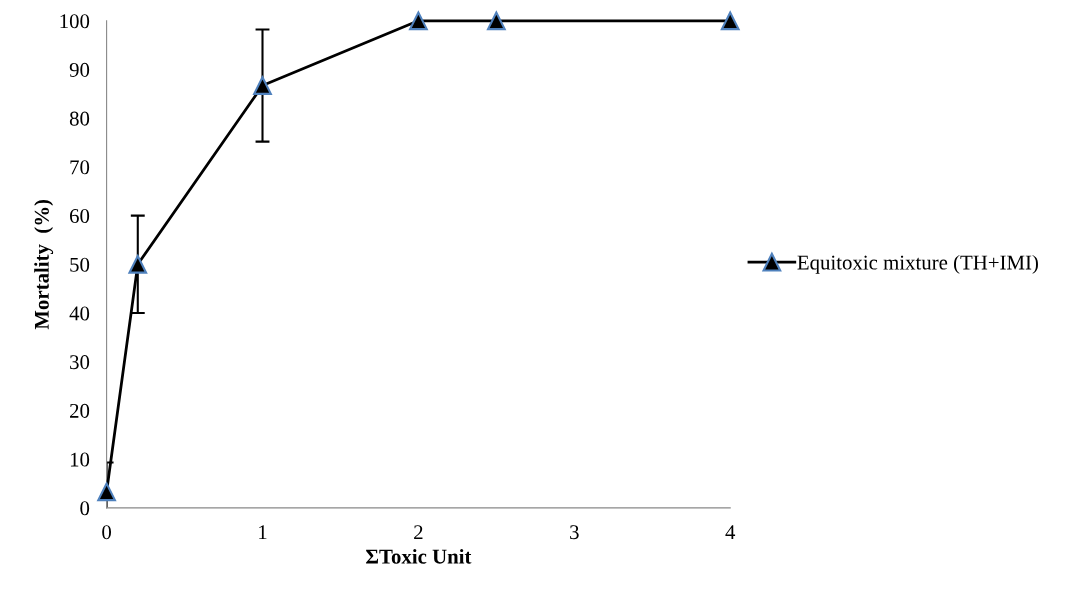 The image size is (1066, 594). I want to click on y-tick-label: 50, so click(80, 264).